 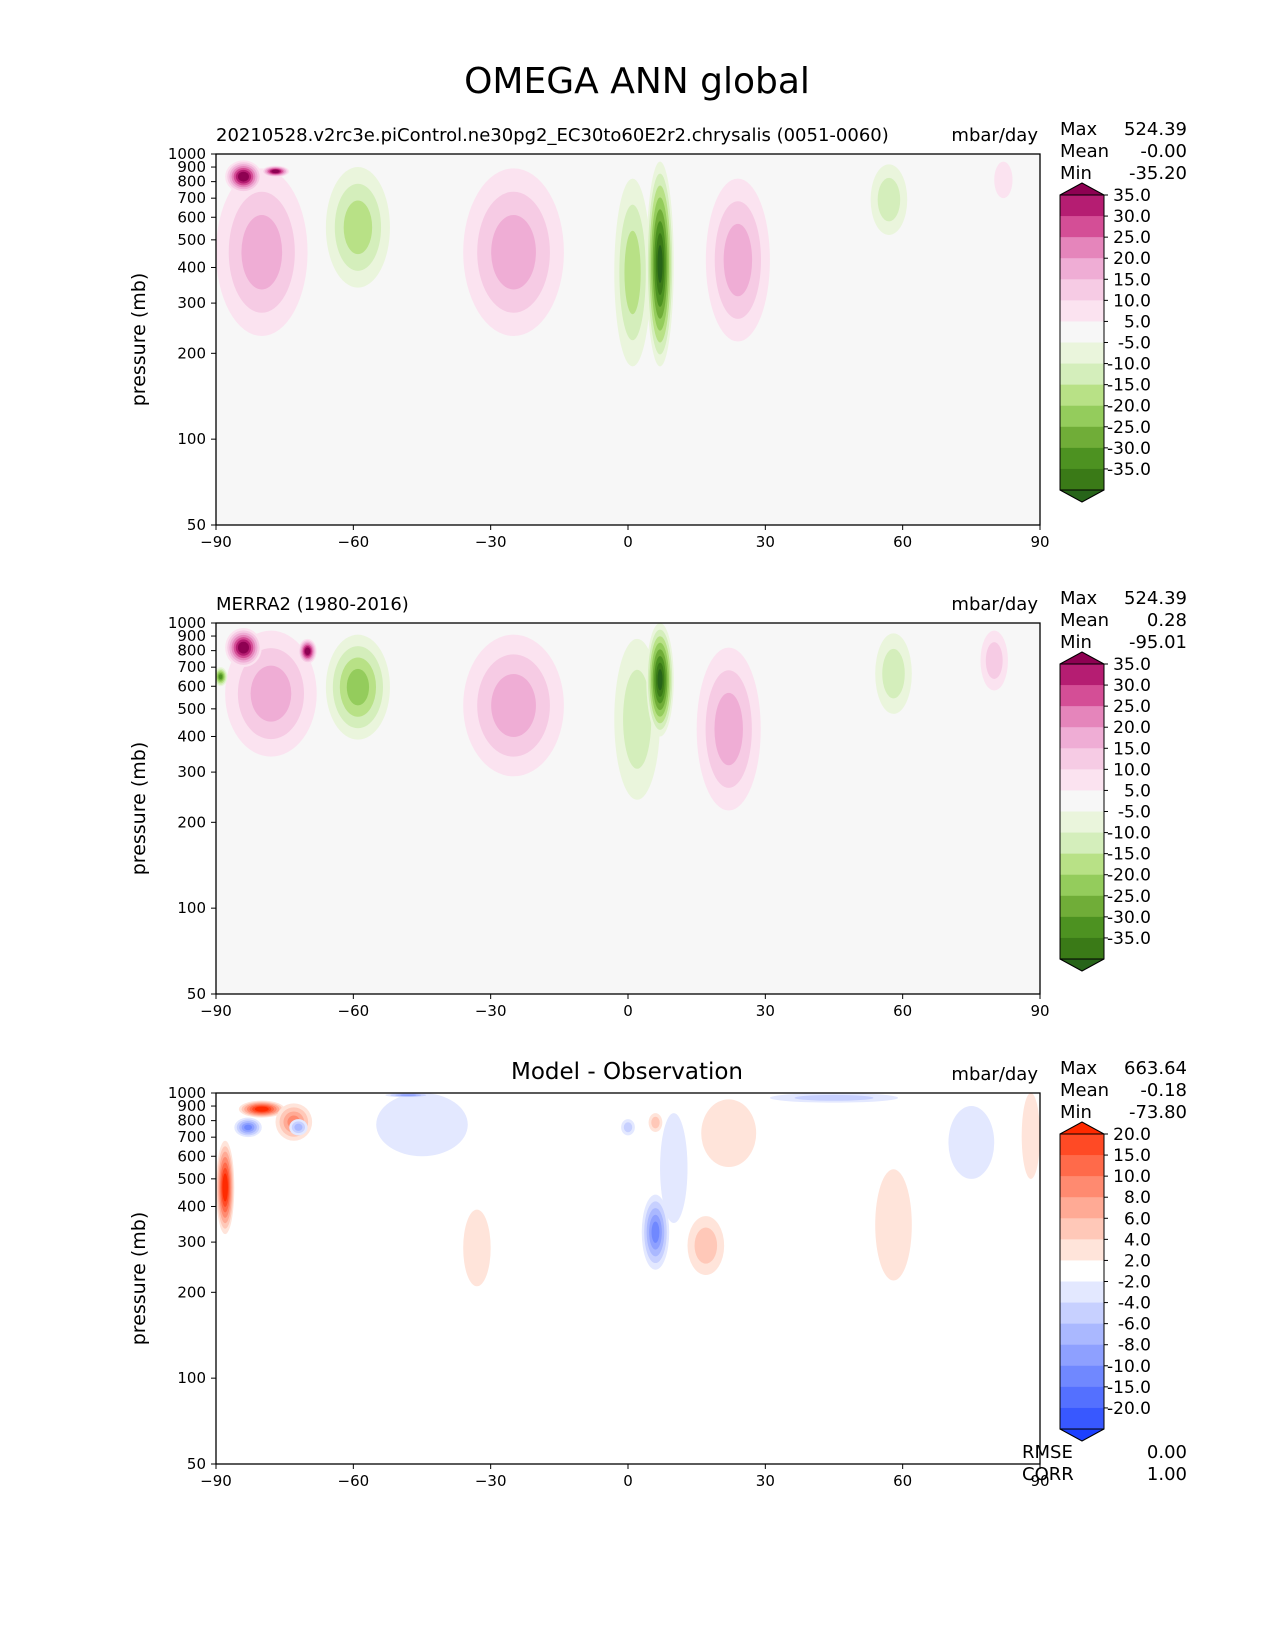 I want to click on panel-1-colorbar-label-6: 5.0, so click(x=1137, y=791).